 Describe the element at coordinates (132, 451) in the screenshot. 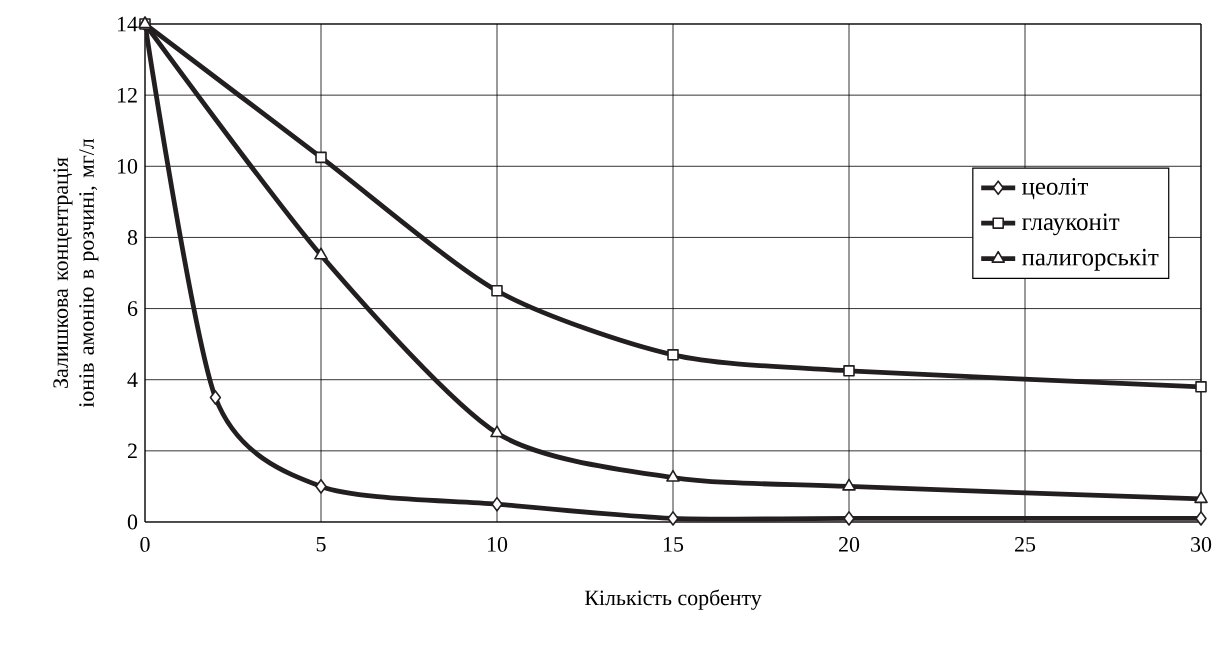

I see `y-tick-label: 2` at that location.